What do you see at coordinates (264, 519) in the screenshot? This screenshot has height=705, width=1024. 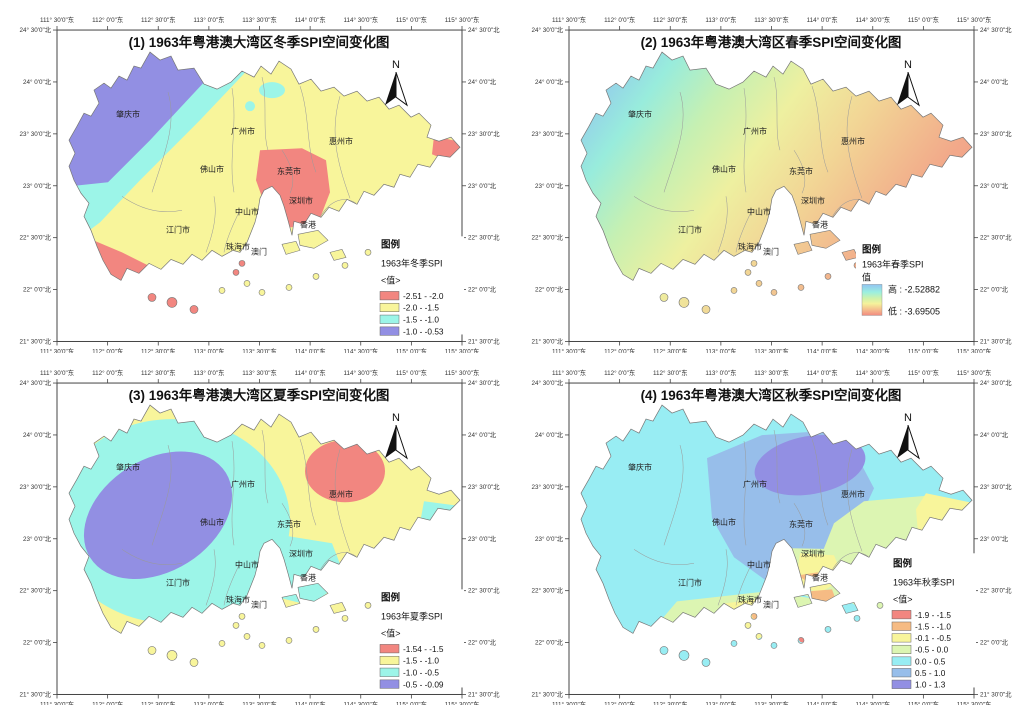 I see `region-boundary` at bounding box center [264, 519].